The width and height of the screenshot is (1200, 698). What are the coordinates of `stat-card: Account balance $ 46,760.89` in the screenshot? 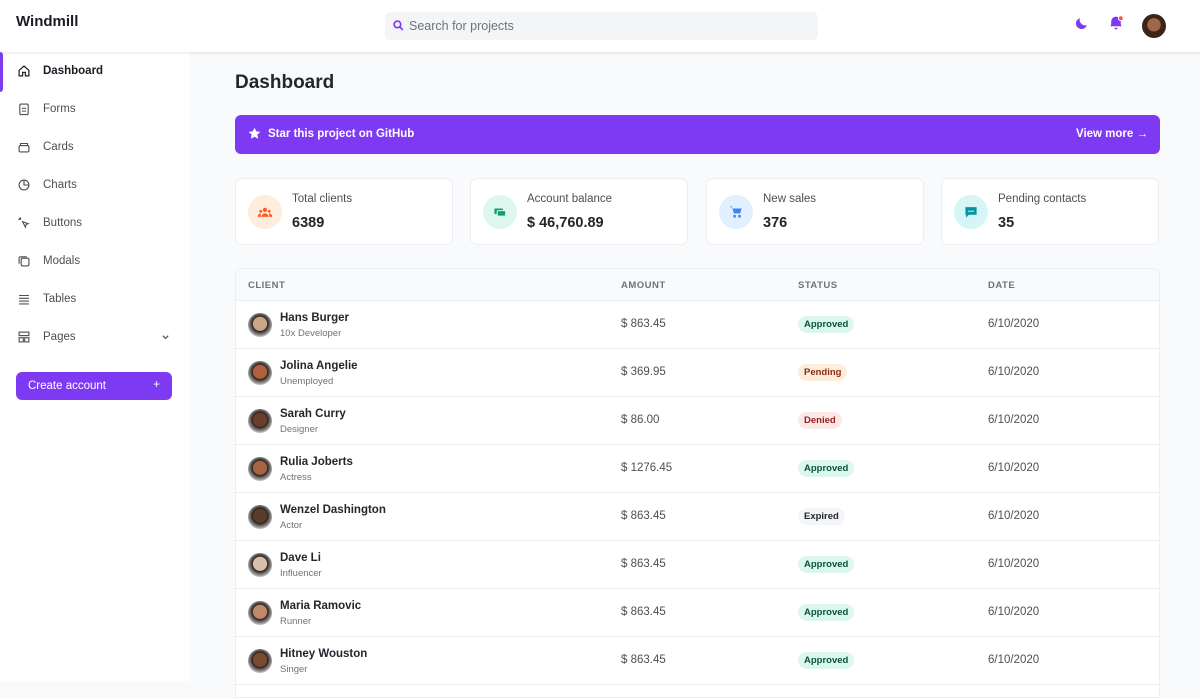 It's located at (579, 211).